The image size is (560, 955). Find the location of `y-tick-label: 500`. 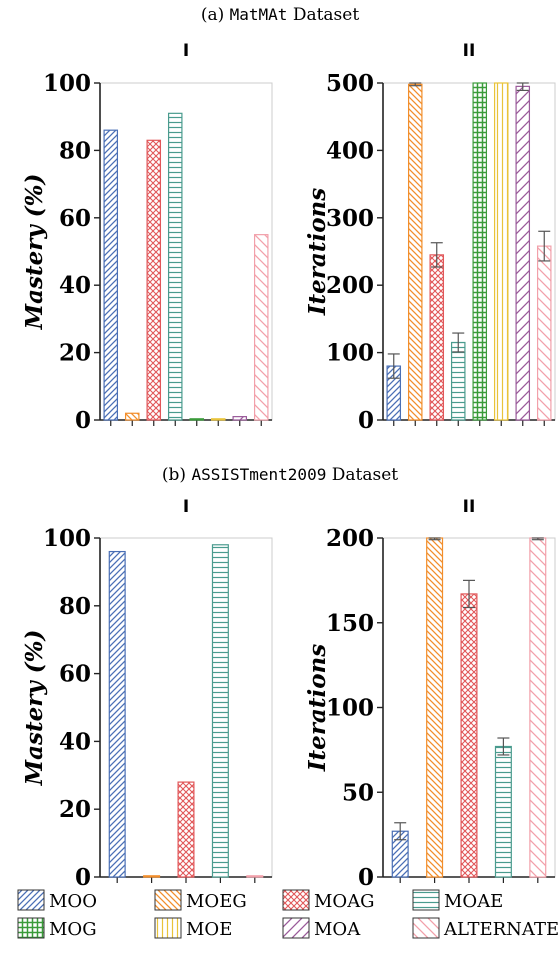

y-tick-label: 500 is located at coordinates (350, 83).